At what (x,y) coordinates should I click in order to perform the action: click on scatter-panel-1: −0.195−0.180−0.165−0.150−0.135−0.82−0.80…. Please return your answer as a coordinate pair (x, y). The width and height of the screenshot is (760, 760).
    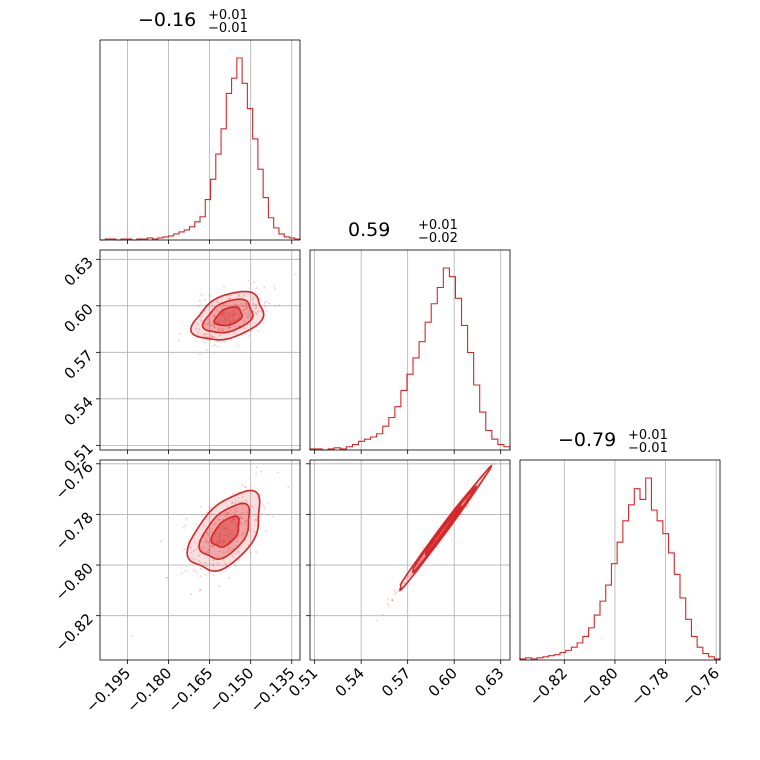
    Looking at the image, I should click on (176, 587).